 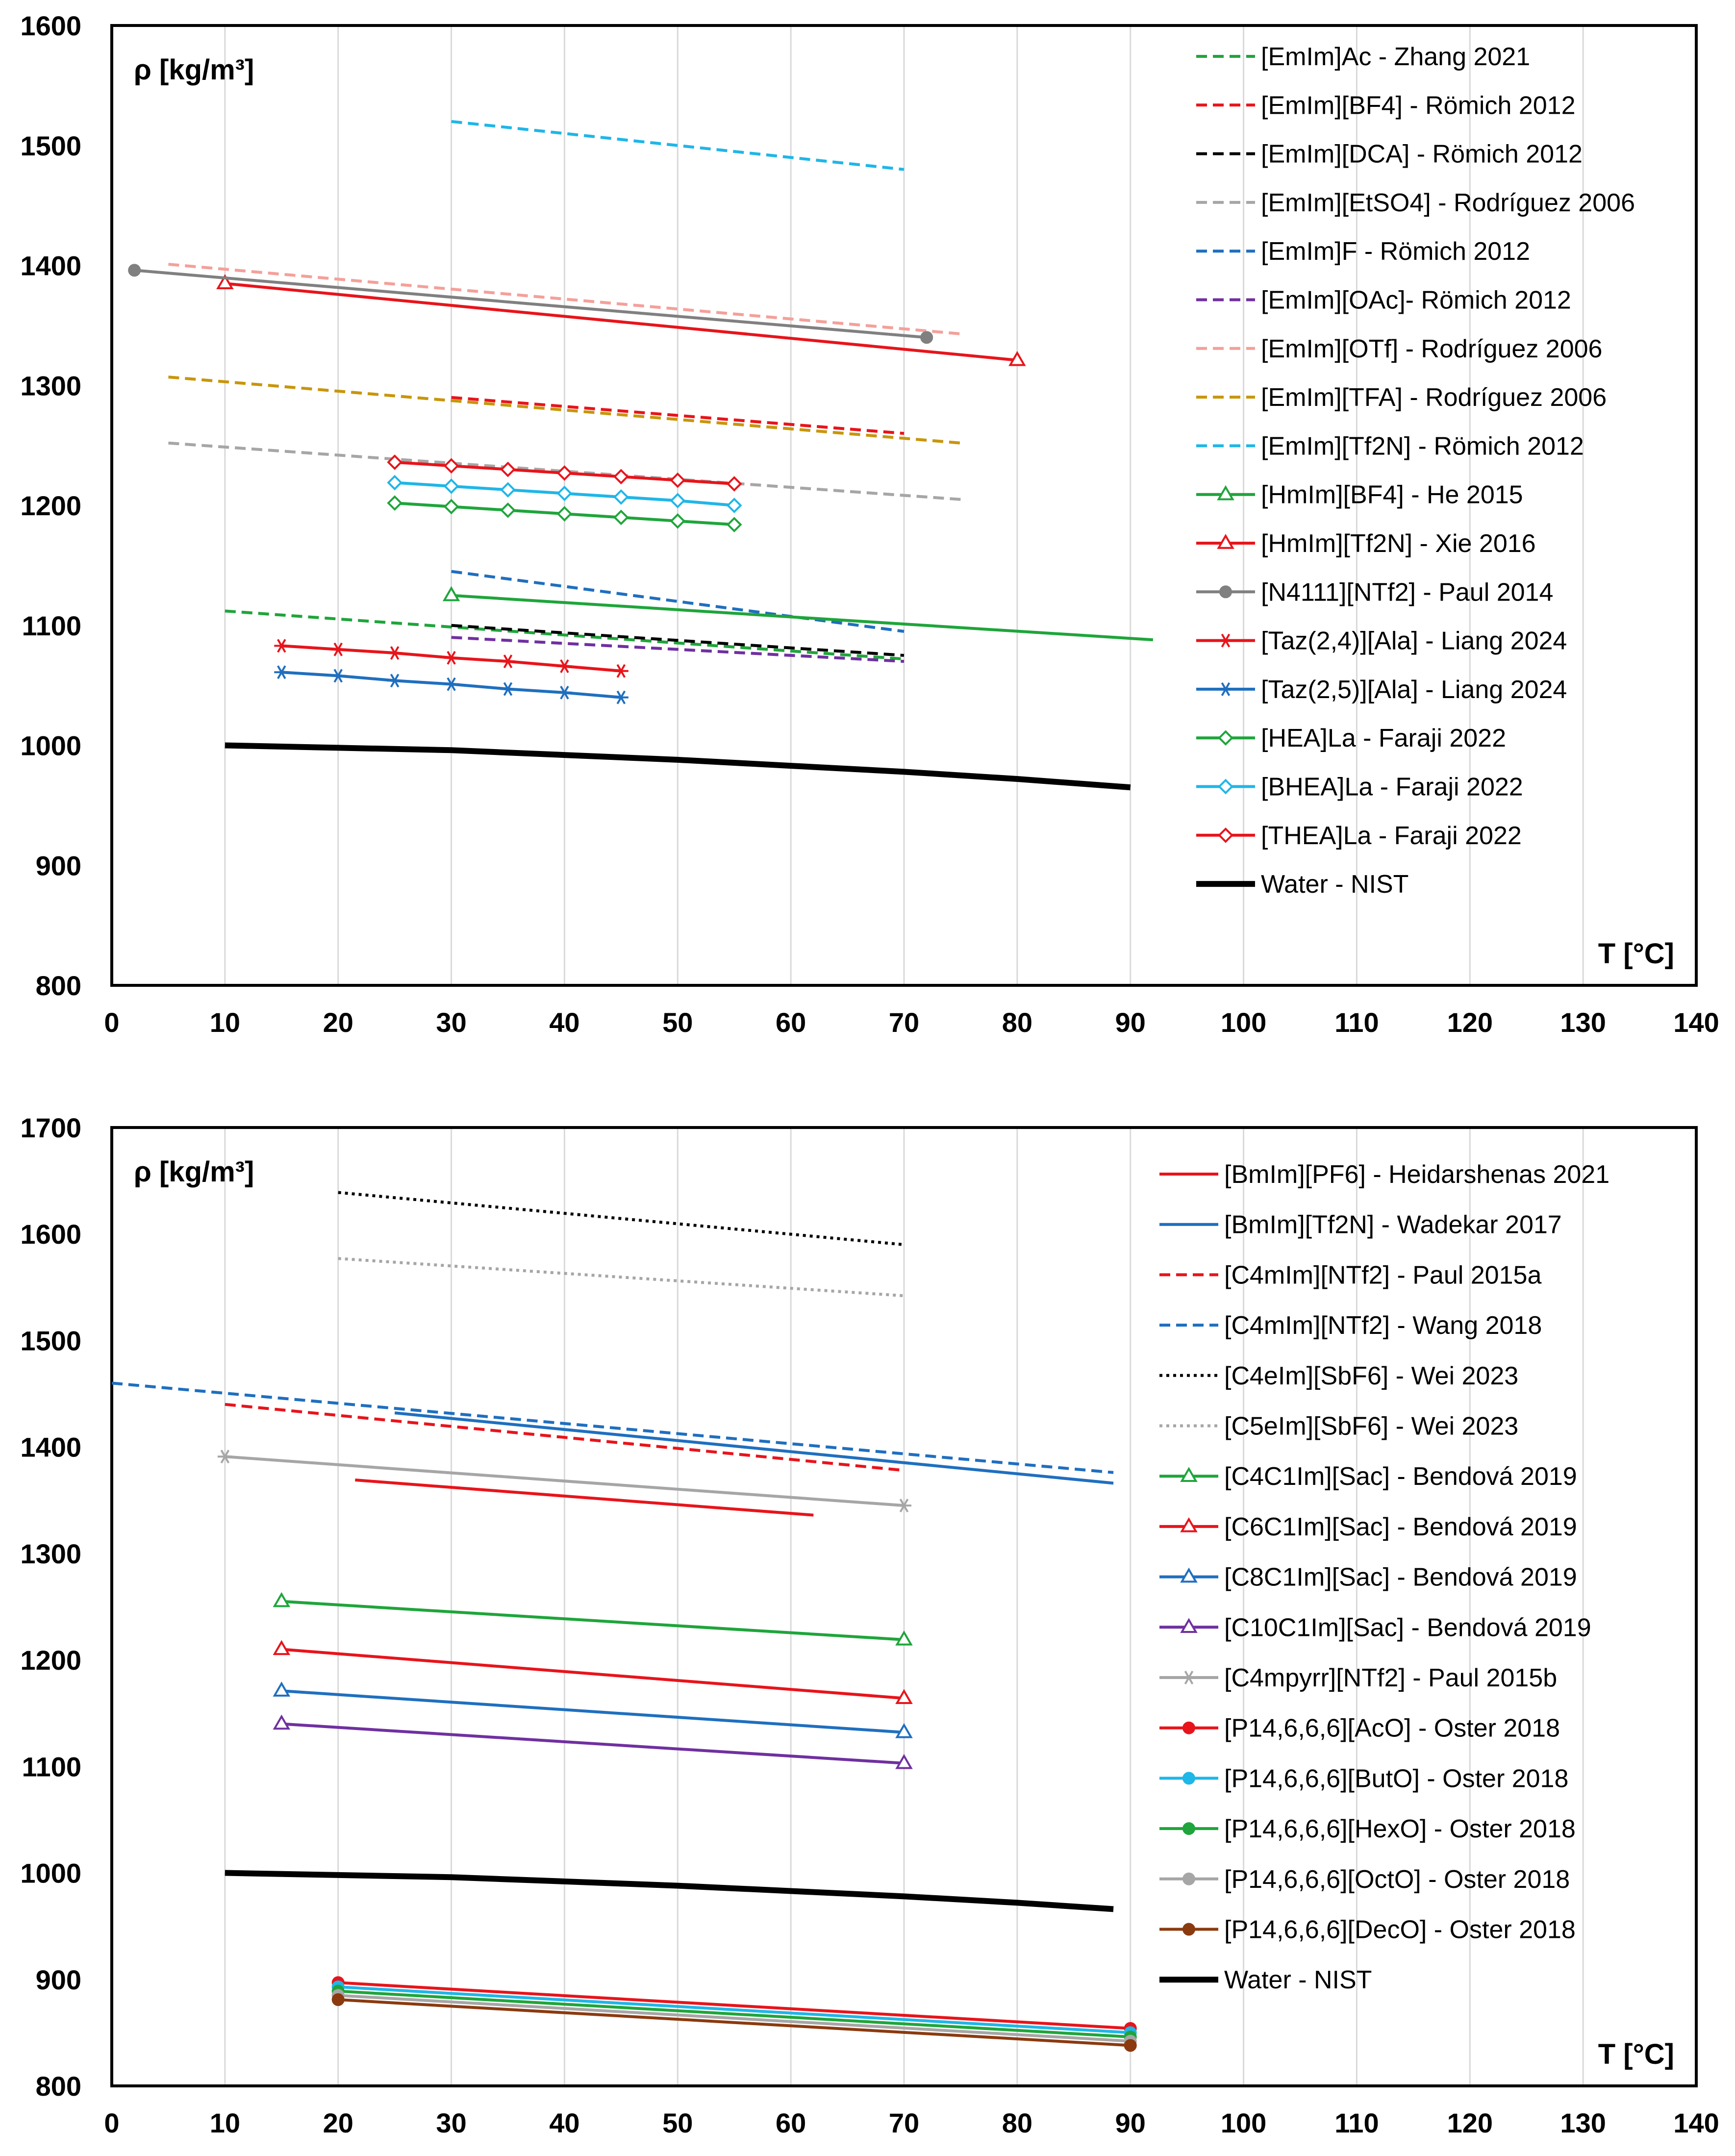 I want to click on legend-item: [C6C1Im][Sac] - Bendová 2019, so click(x=1368, y=1527).